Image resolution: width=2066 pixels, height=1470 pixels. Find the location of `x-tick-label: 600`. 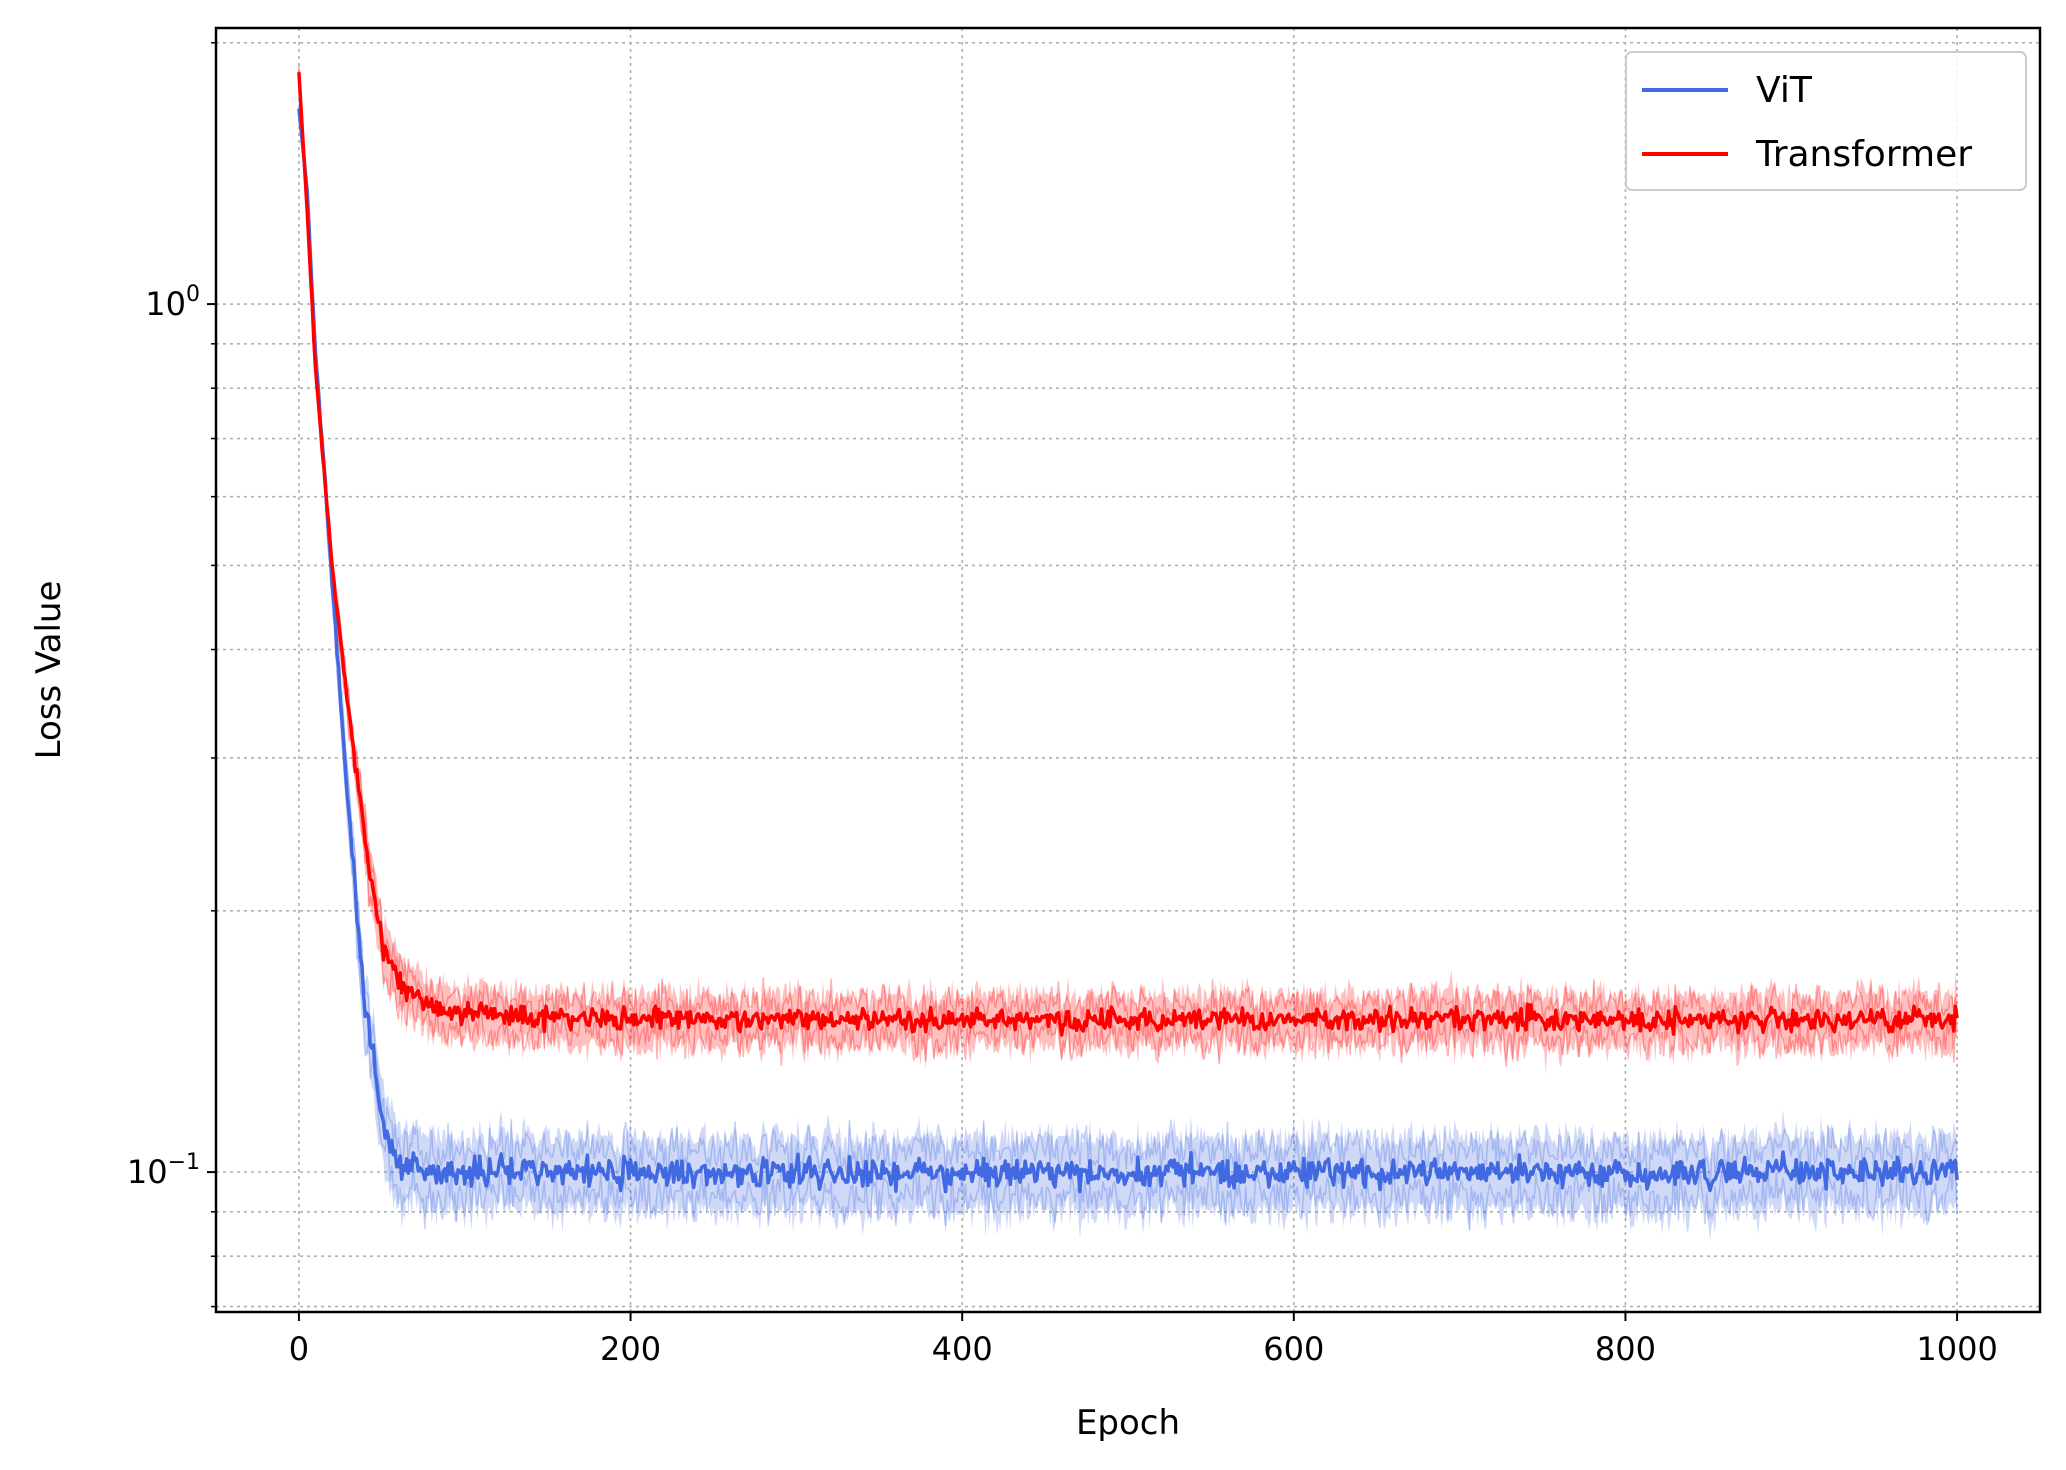

x-tick-label: 600 is located at coordinates (1293, 1349).